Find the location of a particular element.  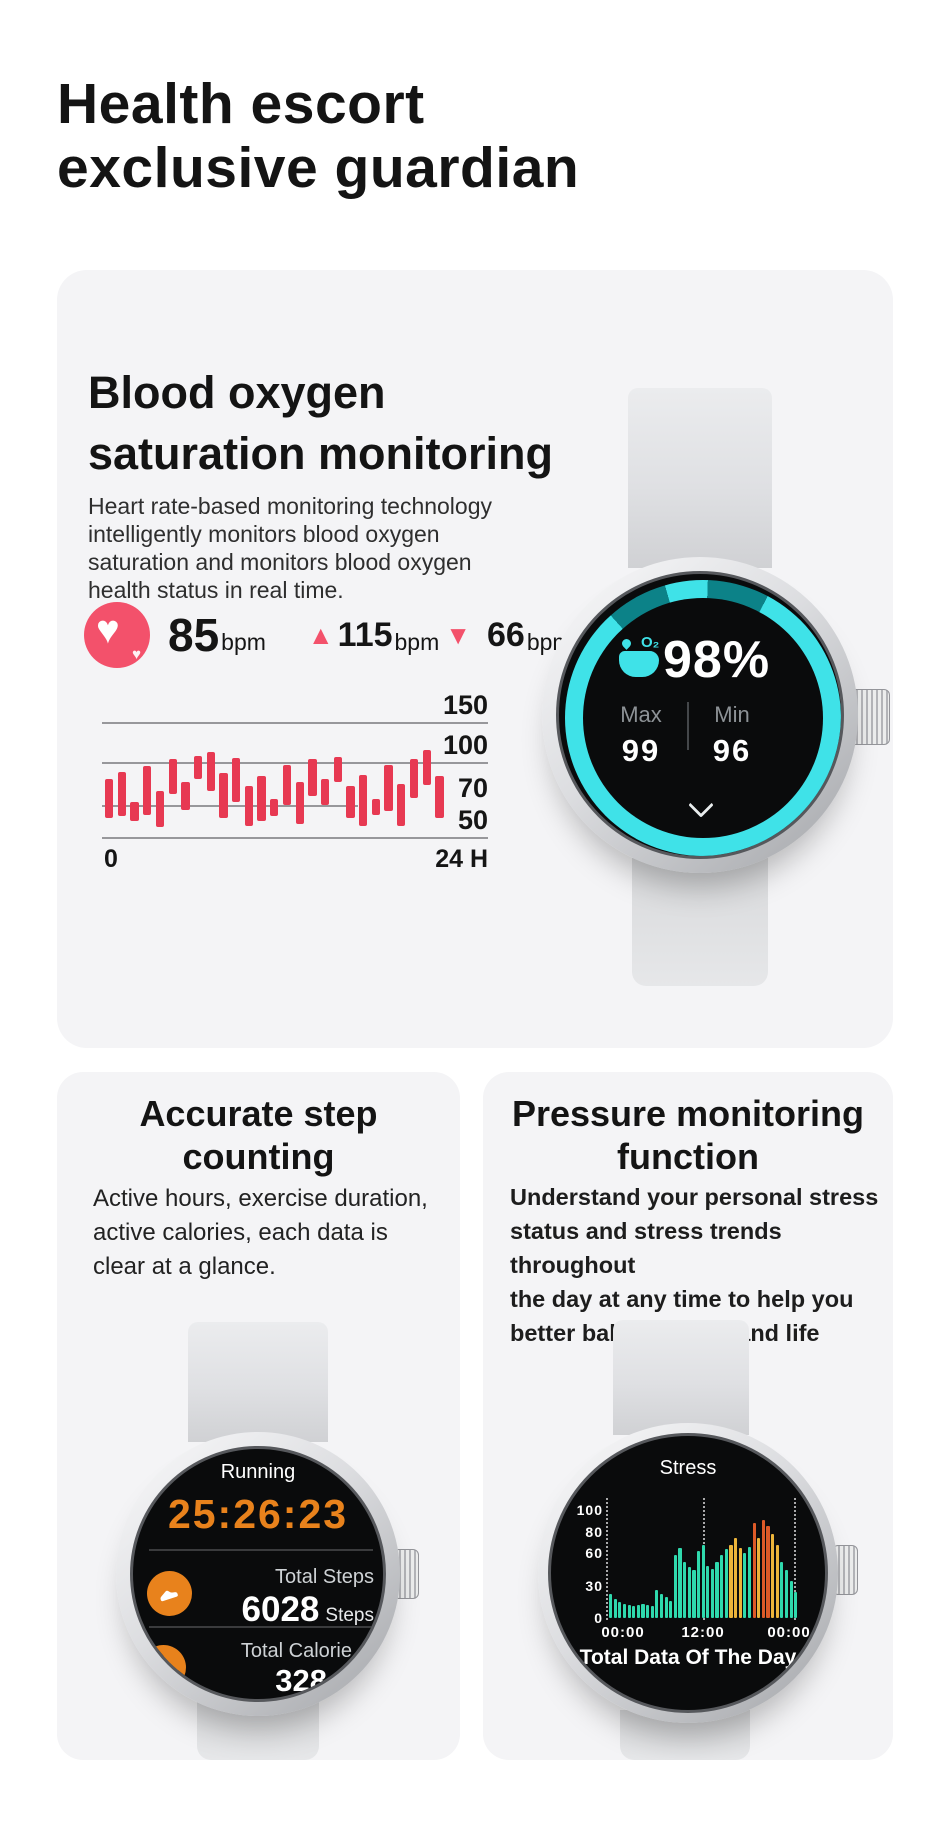

heart-rate-current: 85 is located at coordinates (194, 635).